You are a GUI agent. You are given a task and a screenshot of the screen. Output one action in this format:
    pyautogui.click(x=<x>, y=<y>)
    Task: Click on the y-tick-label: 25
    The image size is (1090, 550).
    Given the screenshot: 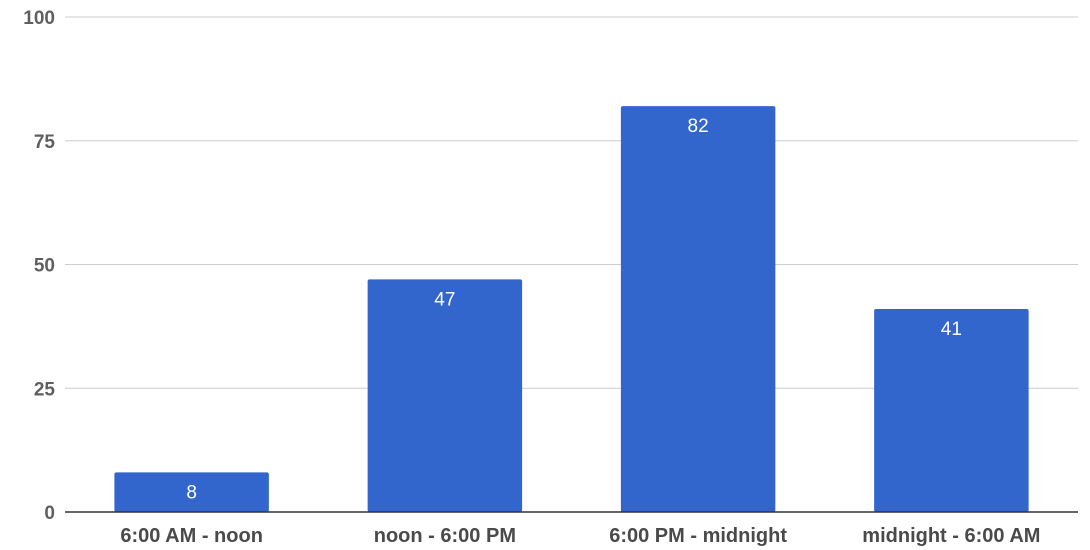 What is the action you would take?
    pyautogui.click(x=45, y=389)
    